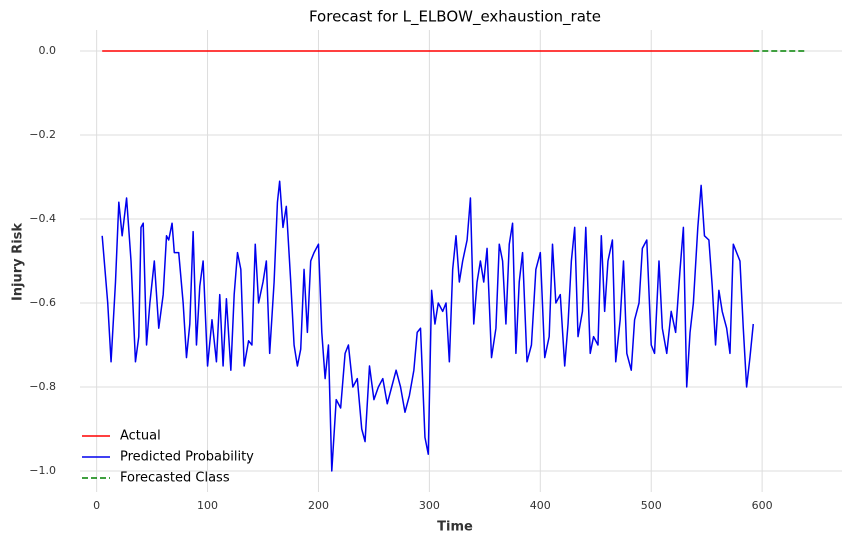 The image size is (852, 548). Describe the element at coordinates (42, 302) in the screenshot. I see `y-tick-label: −0.6` at that location.